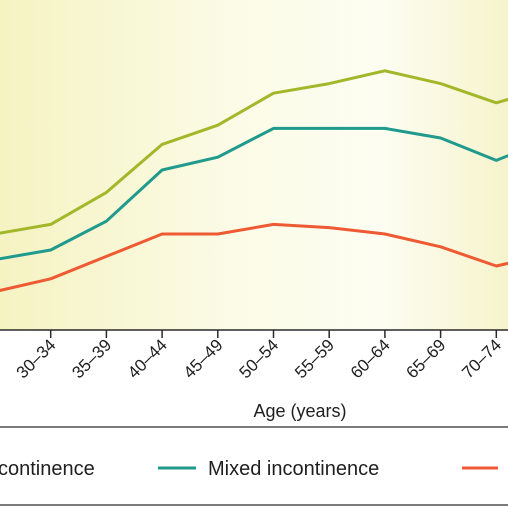 Image resolution: width=508 pixels, height=508 pixels. I want to click on x-tick-label: 60–64, so click(370, 358).